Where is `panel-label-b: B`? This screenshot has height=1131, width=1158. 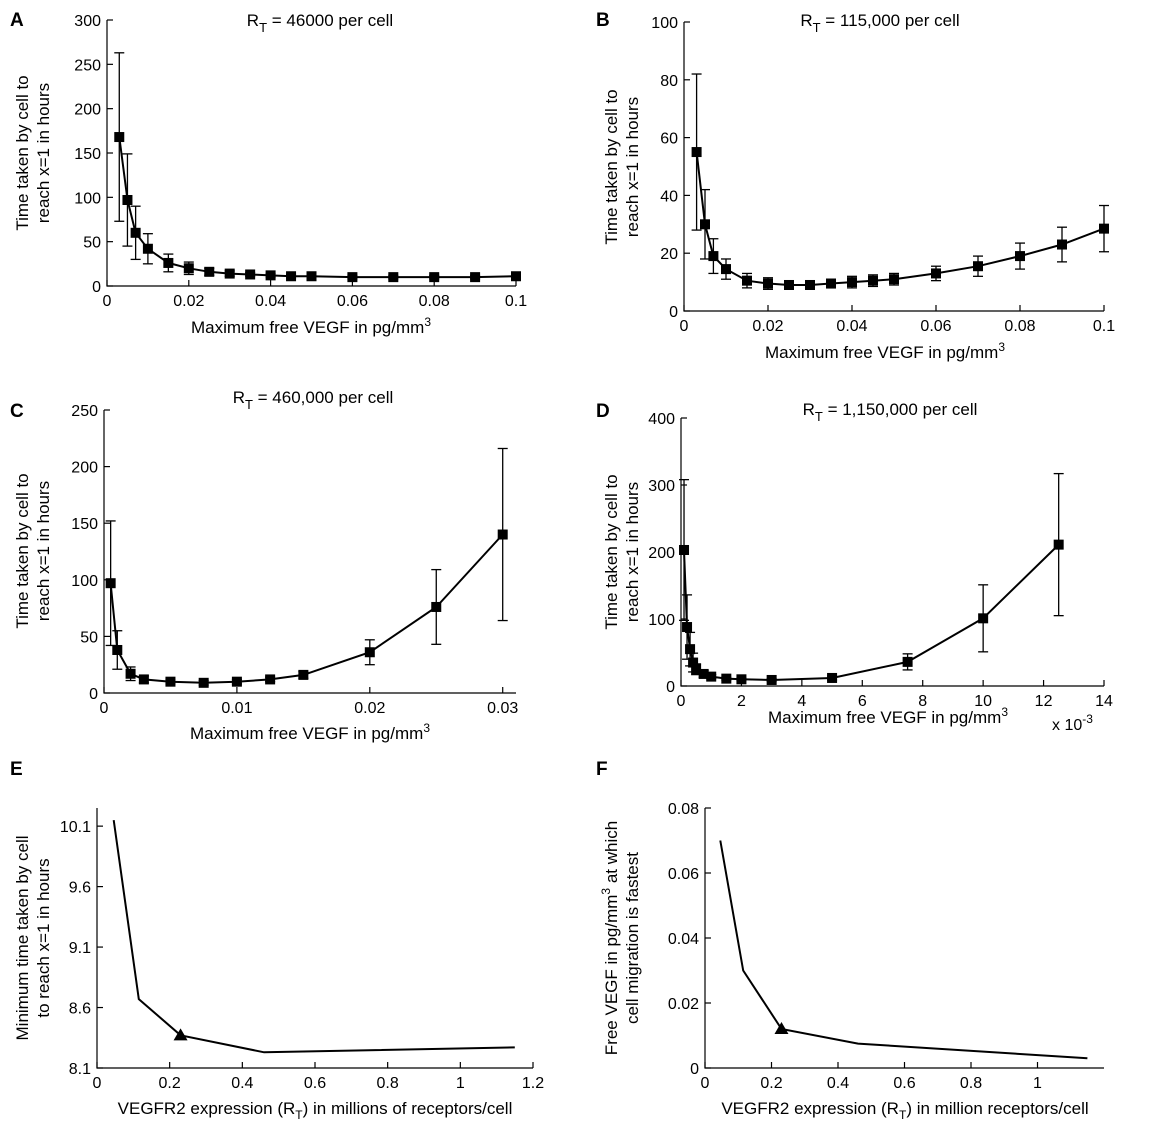 panel-label-b: B is located at coordinates (603, 20).